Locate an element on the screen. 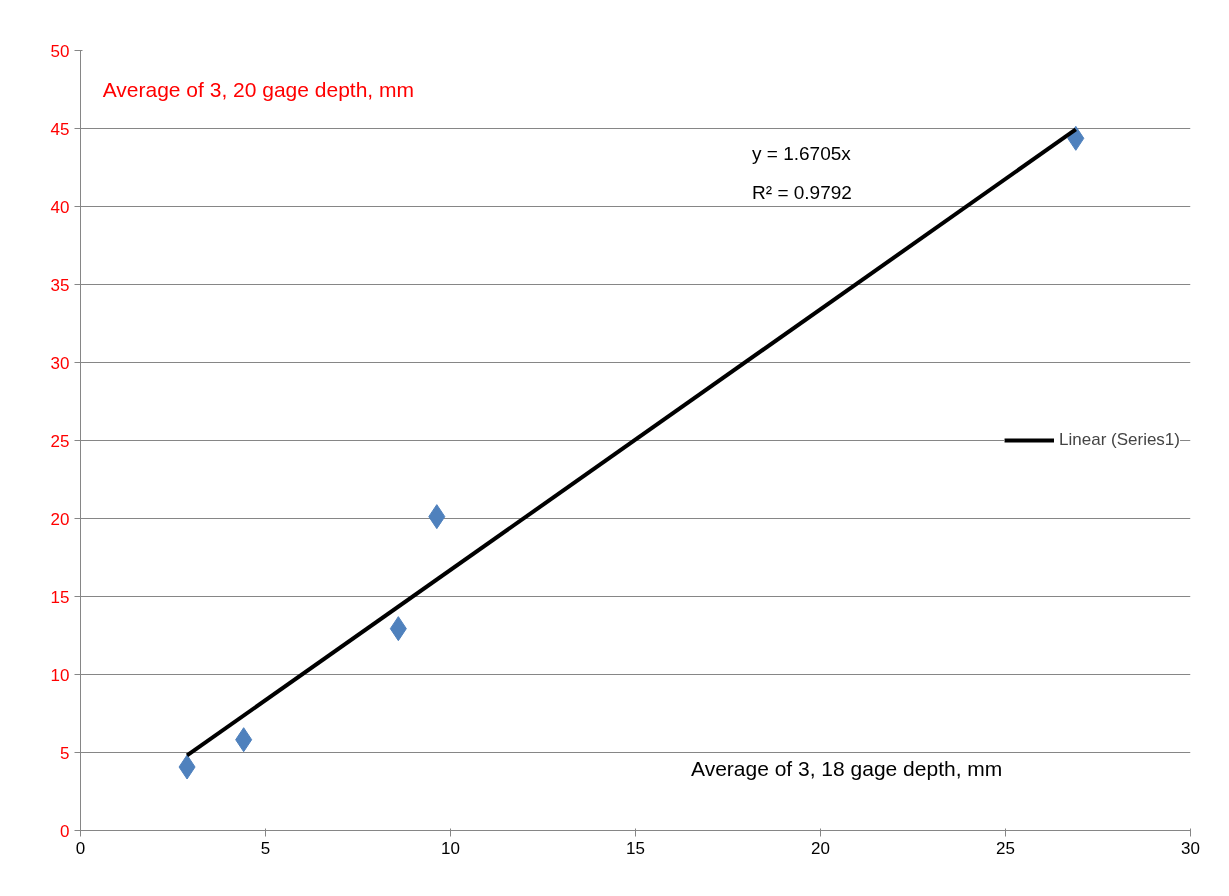 This screenshot has width=1229, height=896. annotation: y = 1.6705x is located at coordinates (802, 153).